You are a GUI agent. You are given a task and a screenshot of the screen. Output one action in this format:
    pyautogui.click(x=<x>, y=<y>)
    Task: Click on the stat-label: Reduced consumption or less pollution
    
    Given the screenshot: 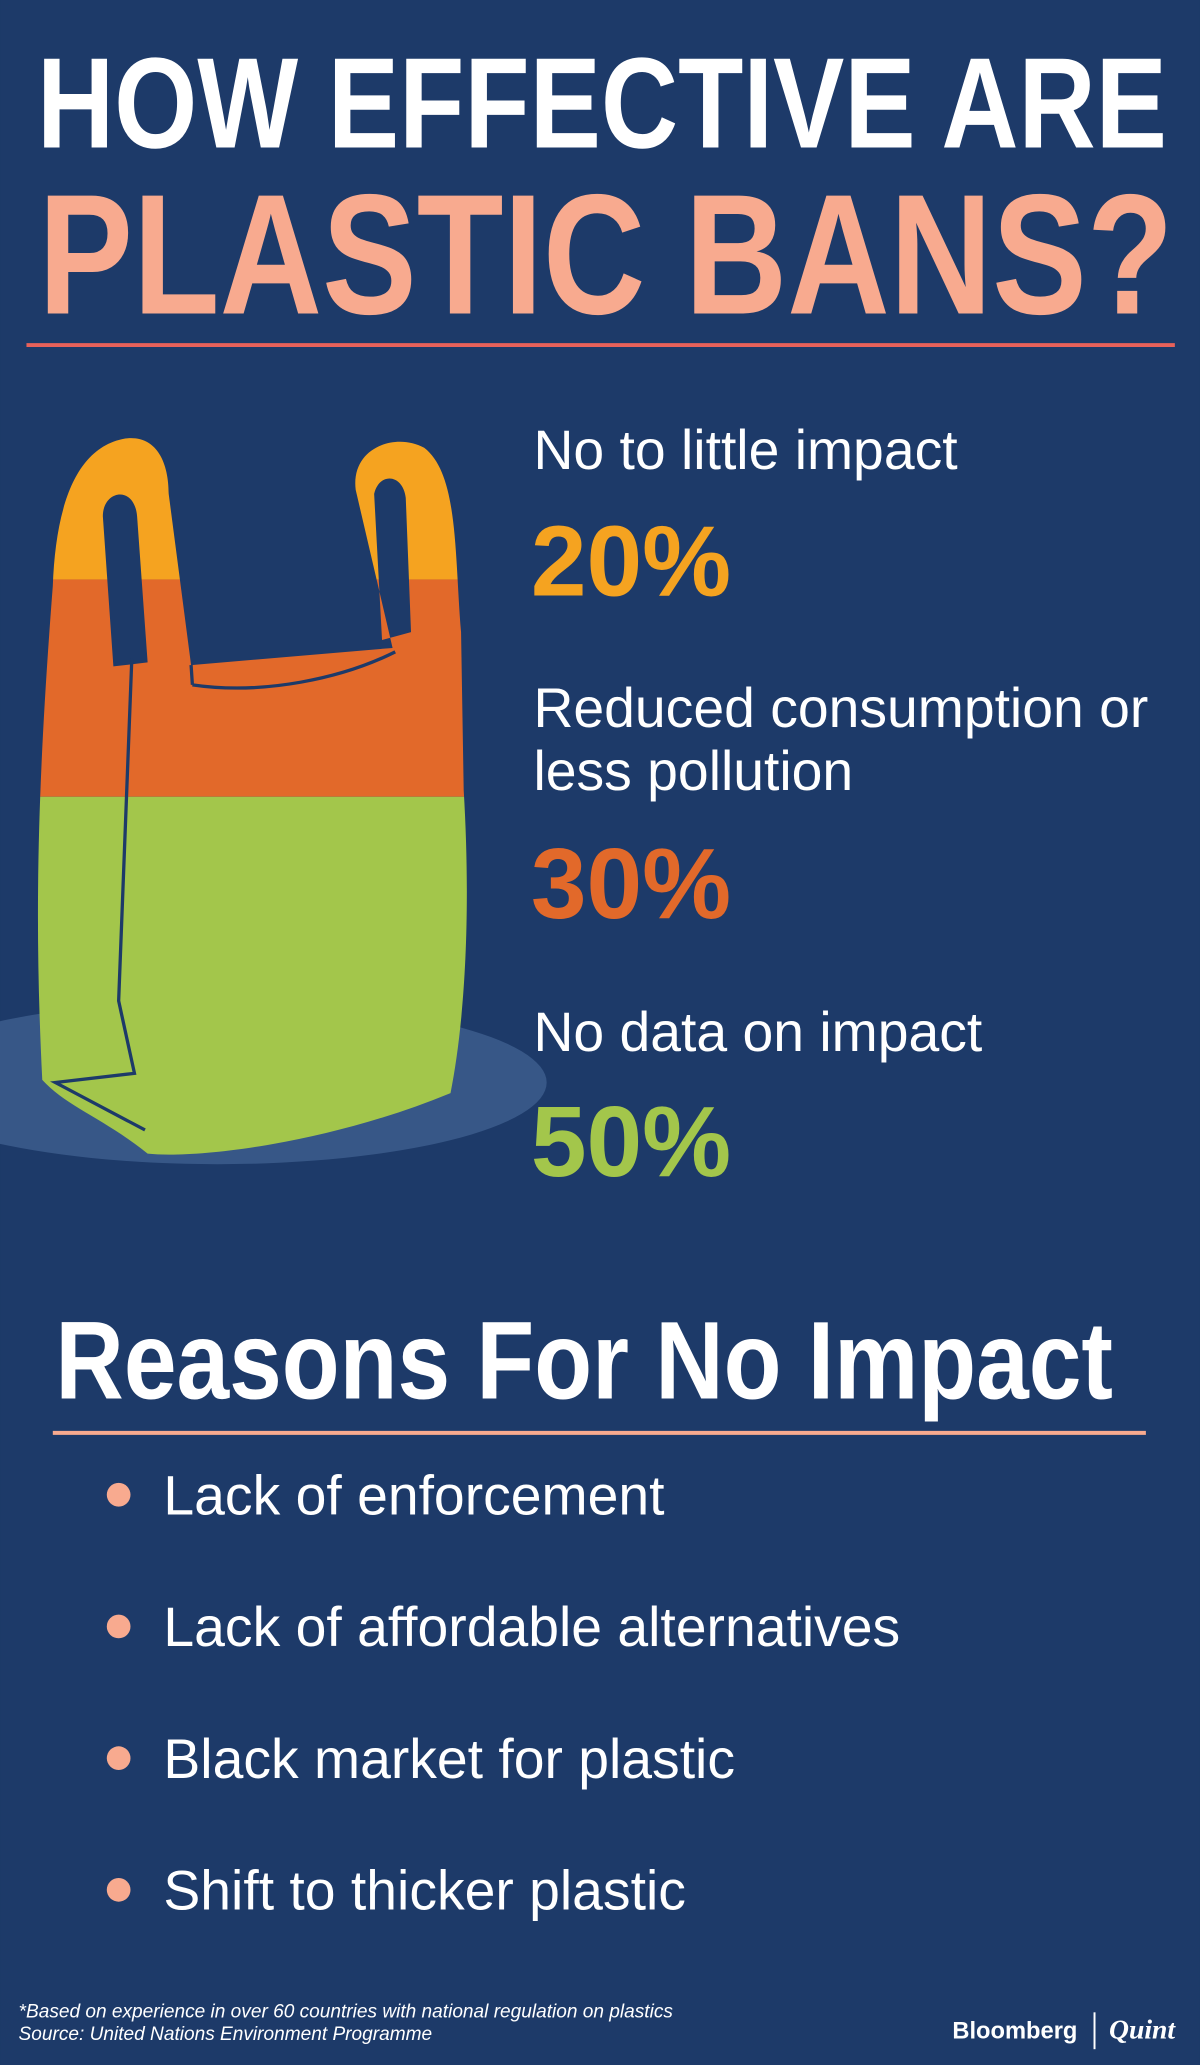 What is the action you would take?
    pyautogui.click(x=848, y=739)
    